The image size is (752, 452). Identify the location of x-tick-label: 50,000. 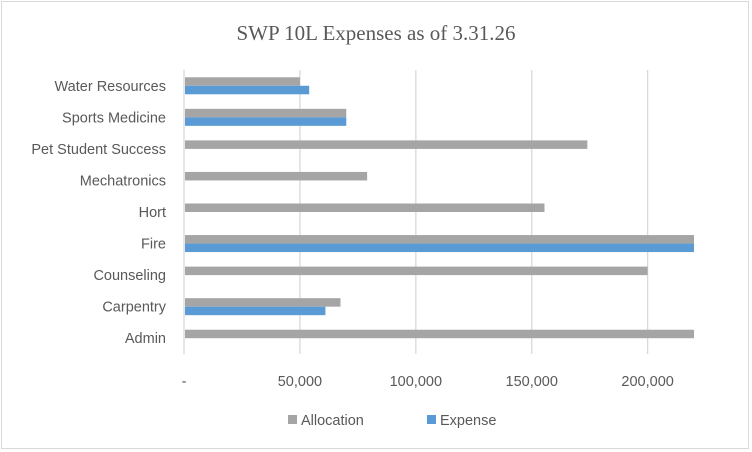
(300, 382).